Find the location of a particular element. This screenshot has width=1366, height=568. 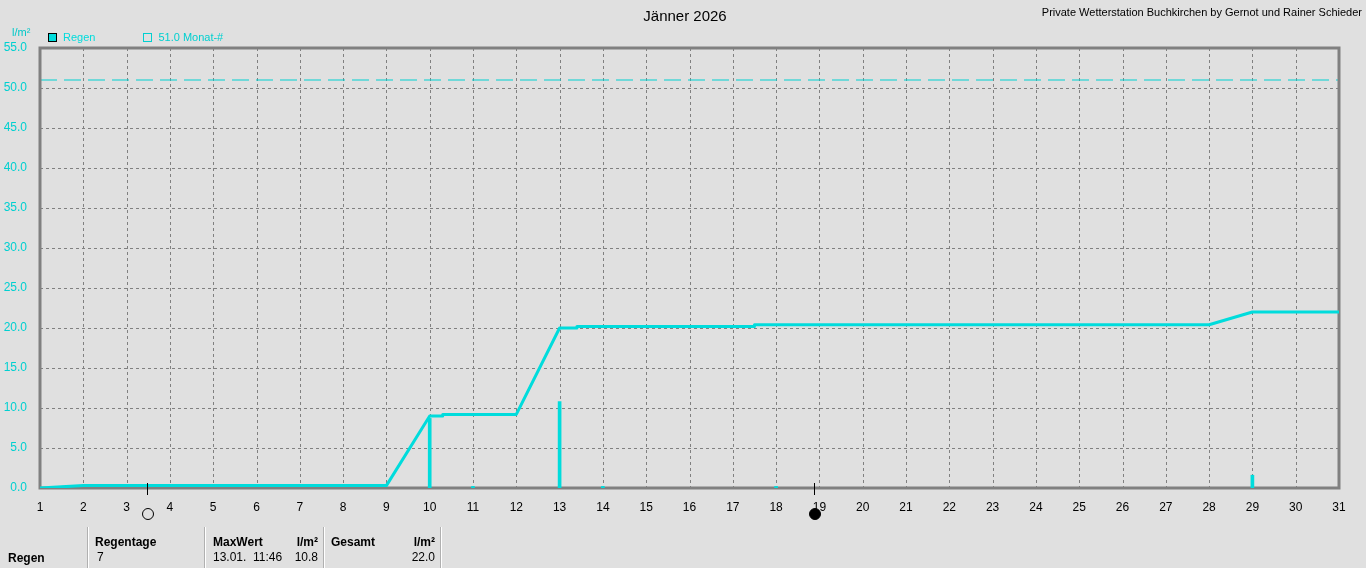

x-tick-label: 6 is located at coordinates (257, 506).